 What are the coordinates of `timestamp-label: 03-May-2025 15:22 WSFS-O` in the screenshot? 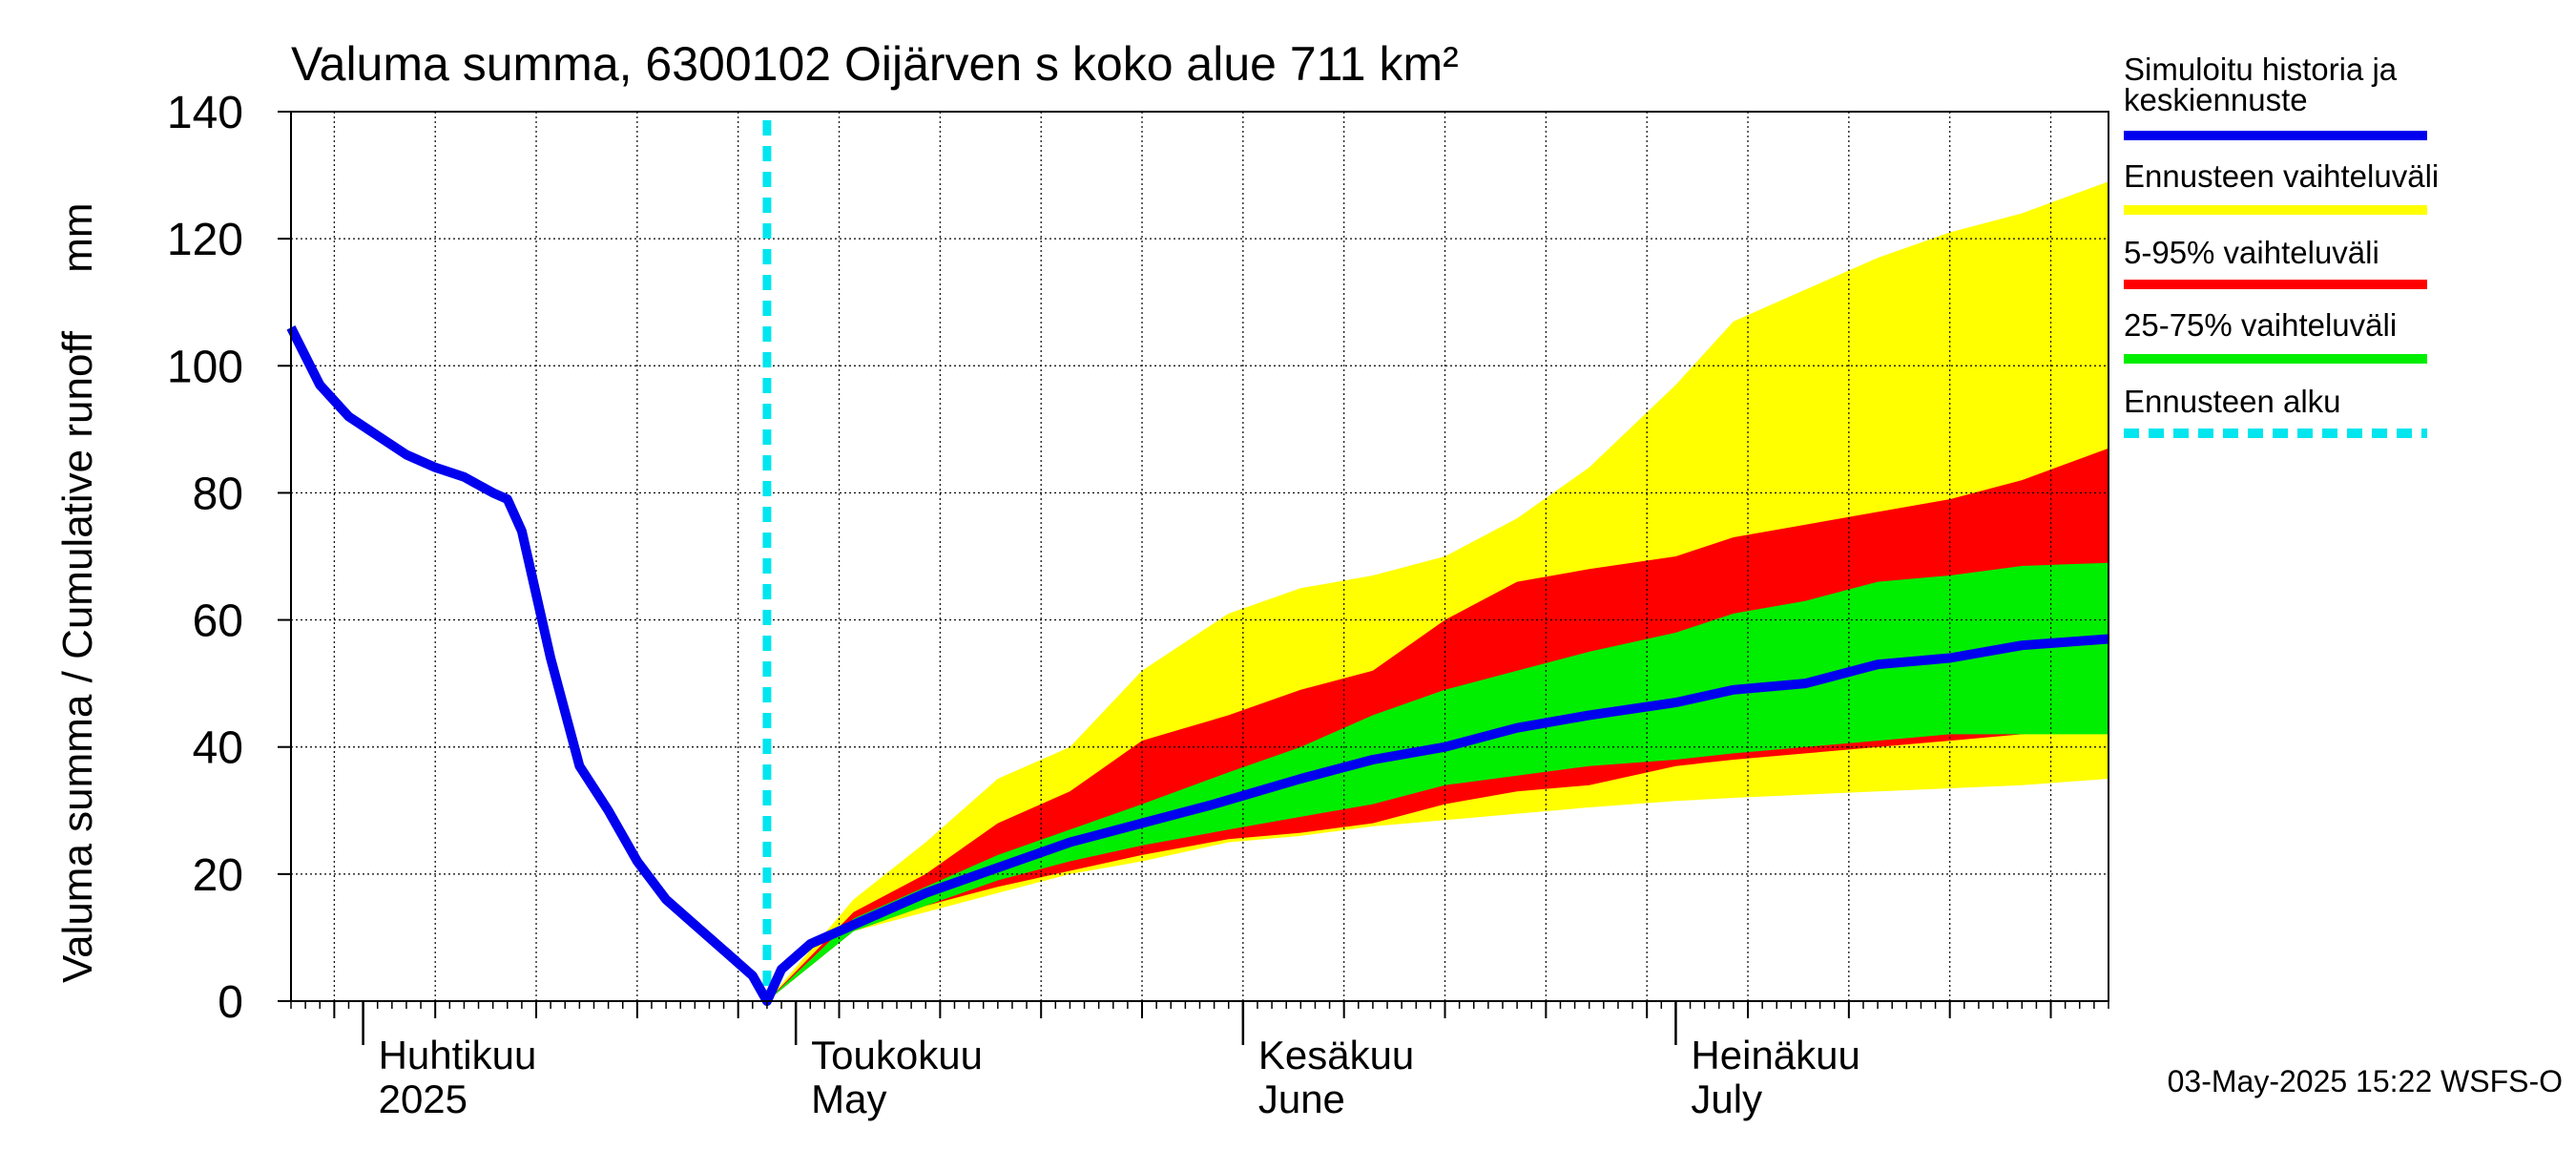 It's located at (2365, 1081).